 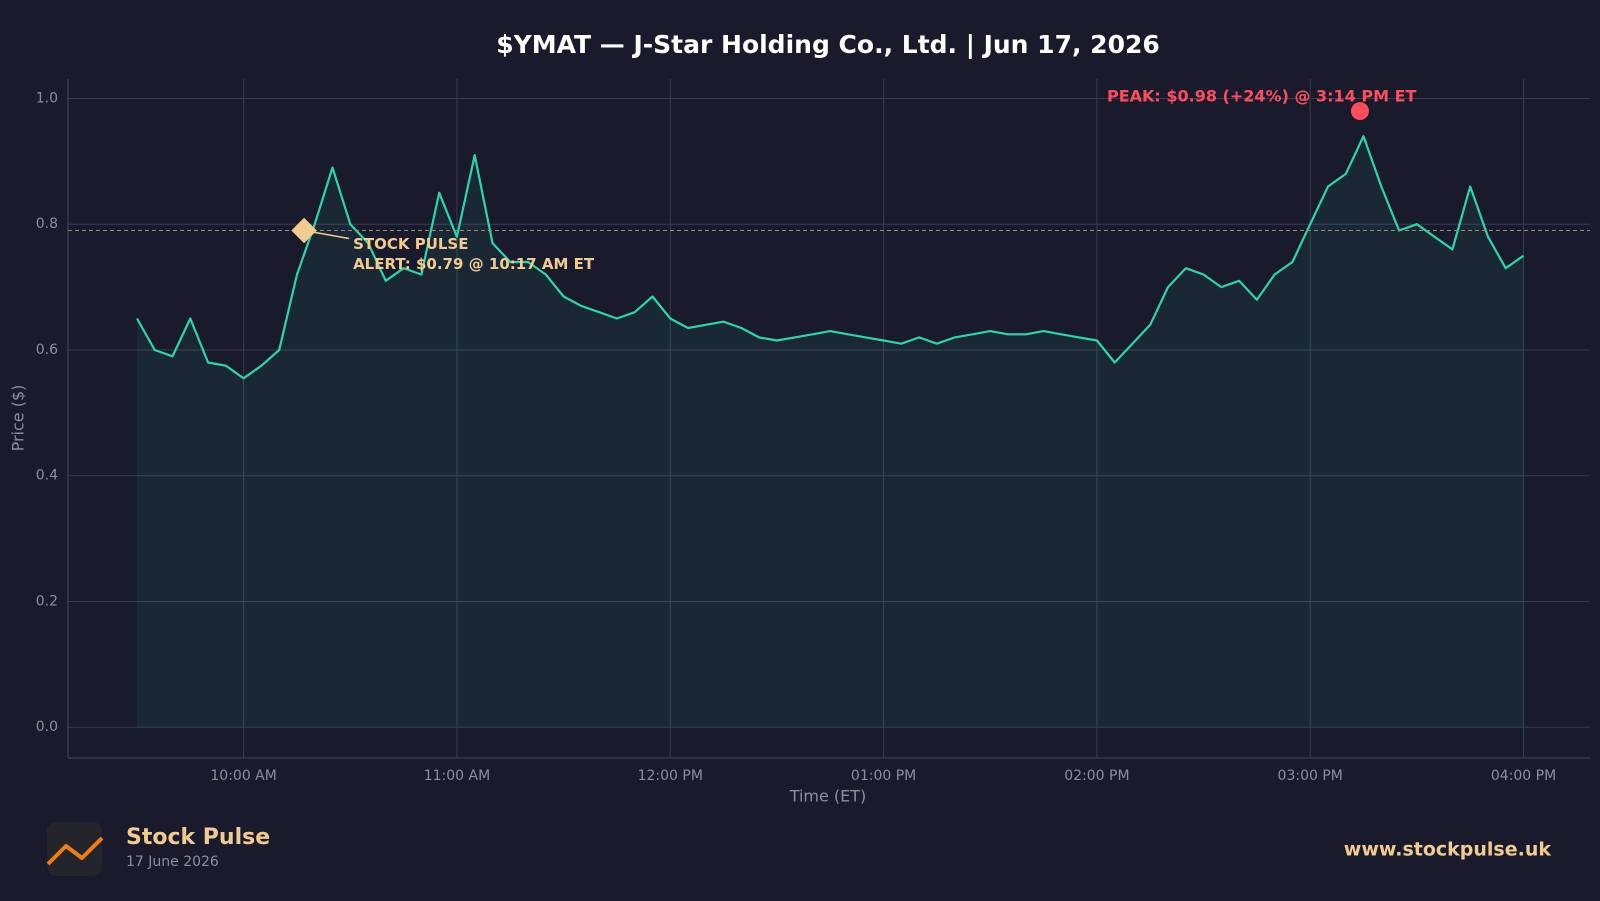 What do you see at coordinates (47, 224) in the screenshot?
I see `y-tick-label: 0.8` at bounding box center [47, 224].